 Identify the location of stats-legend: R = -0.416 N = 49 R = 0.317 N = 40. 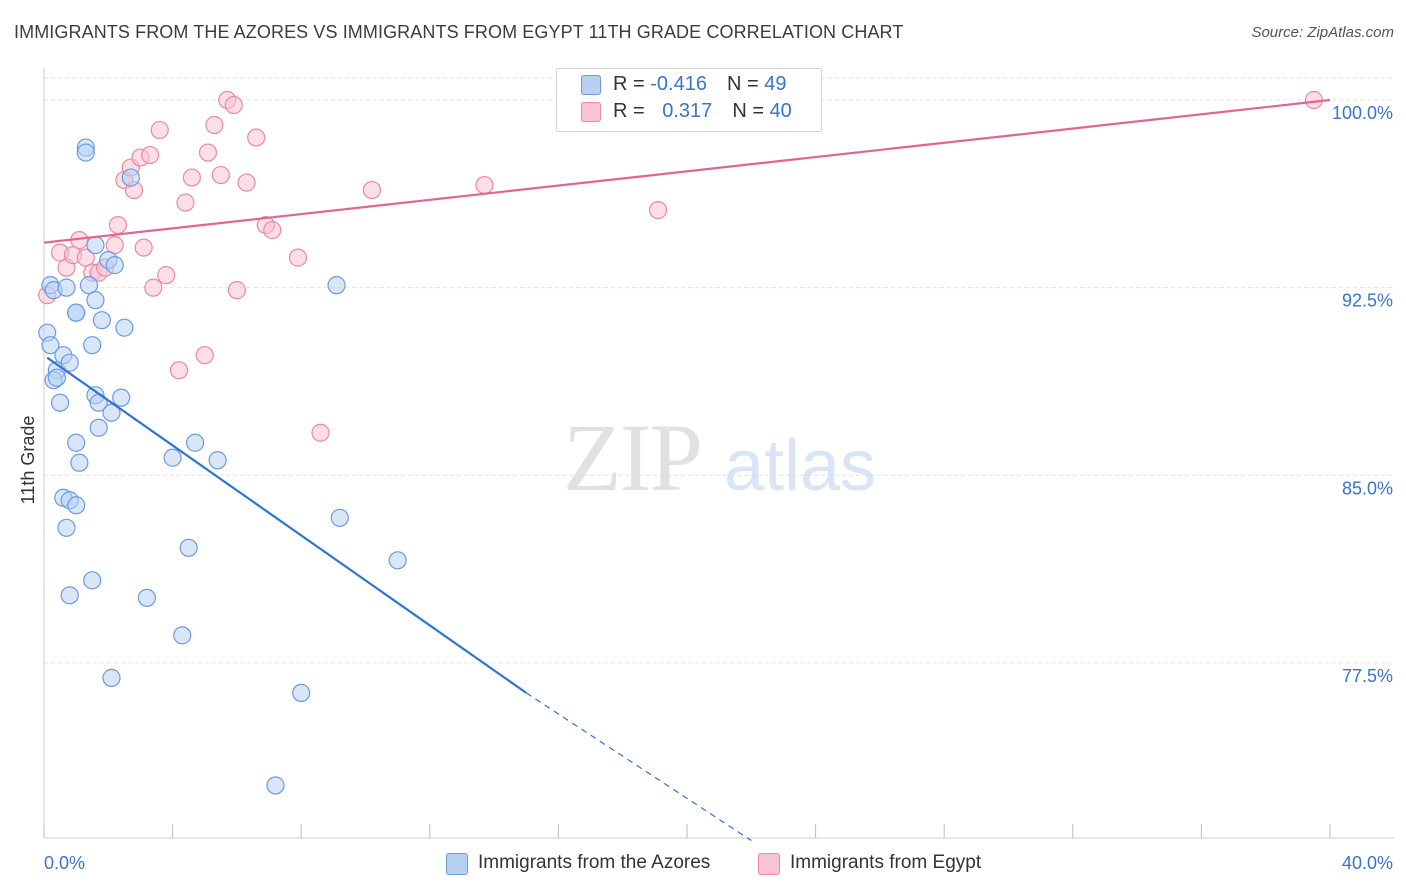
(689, 100).